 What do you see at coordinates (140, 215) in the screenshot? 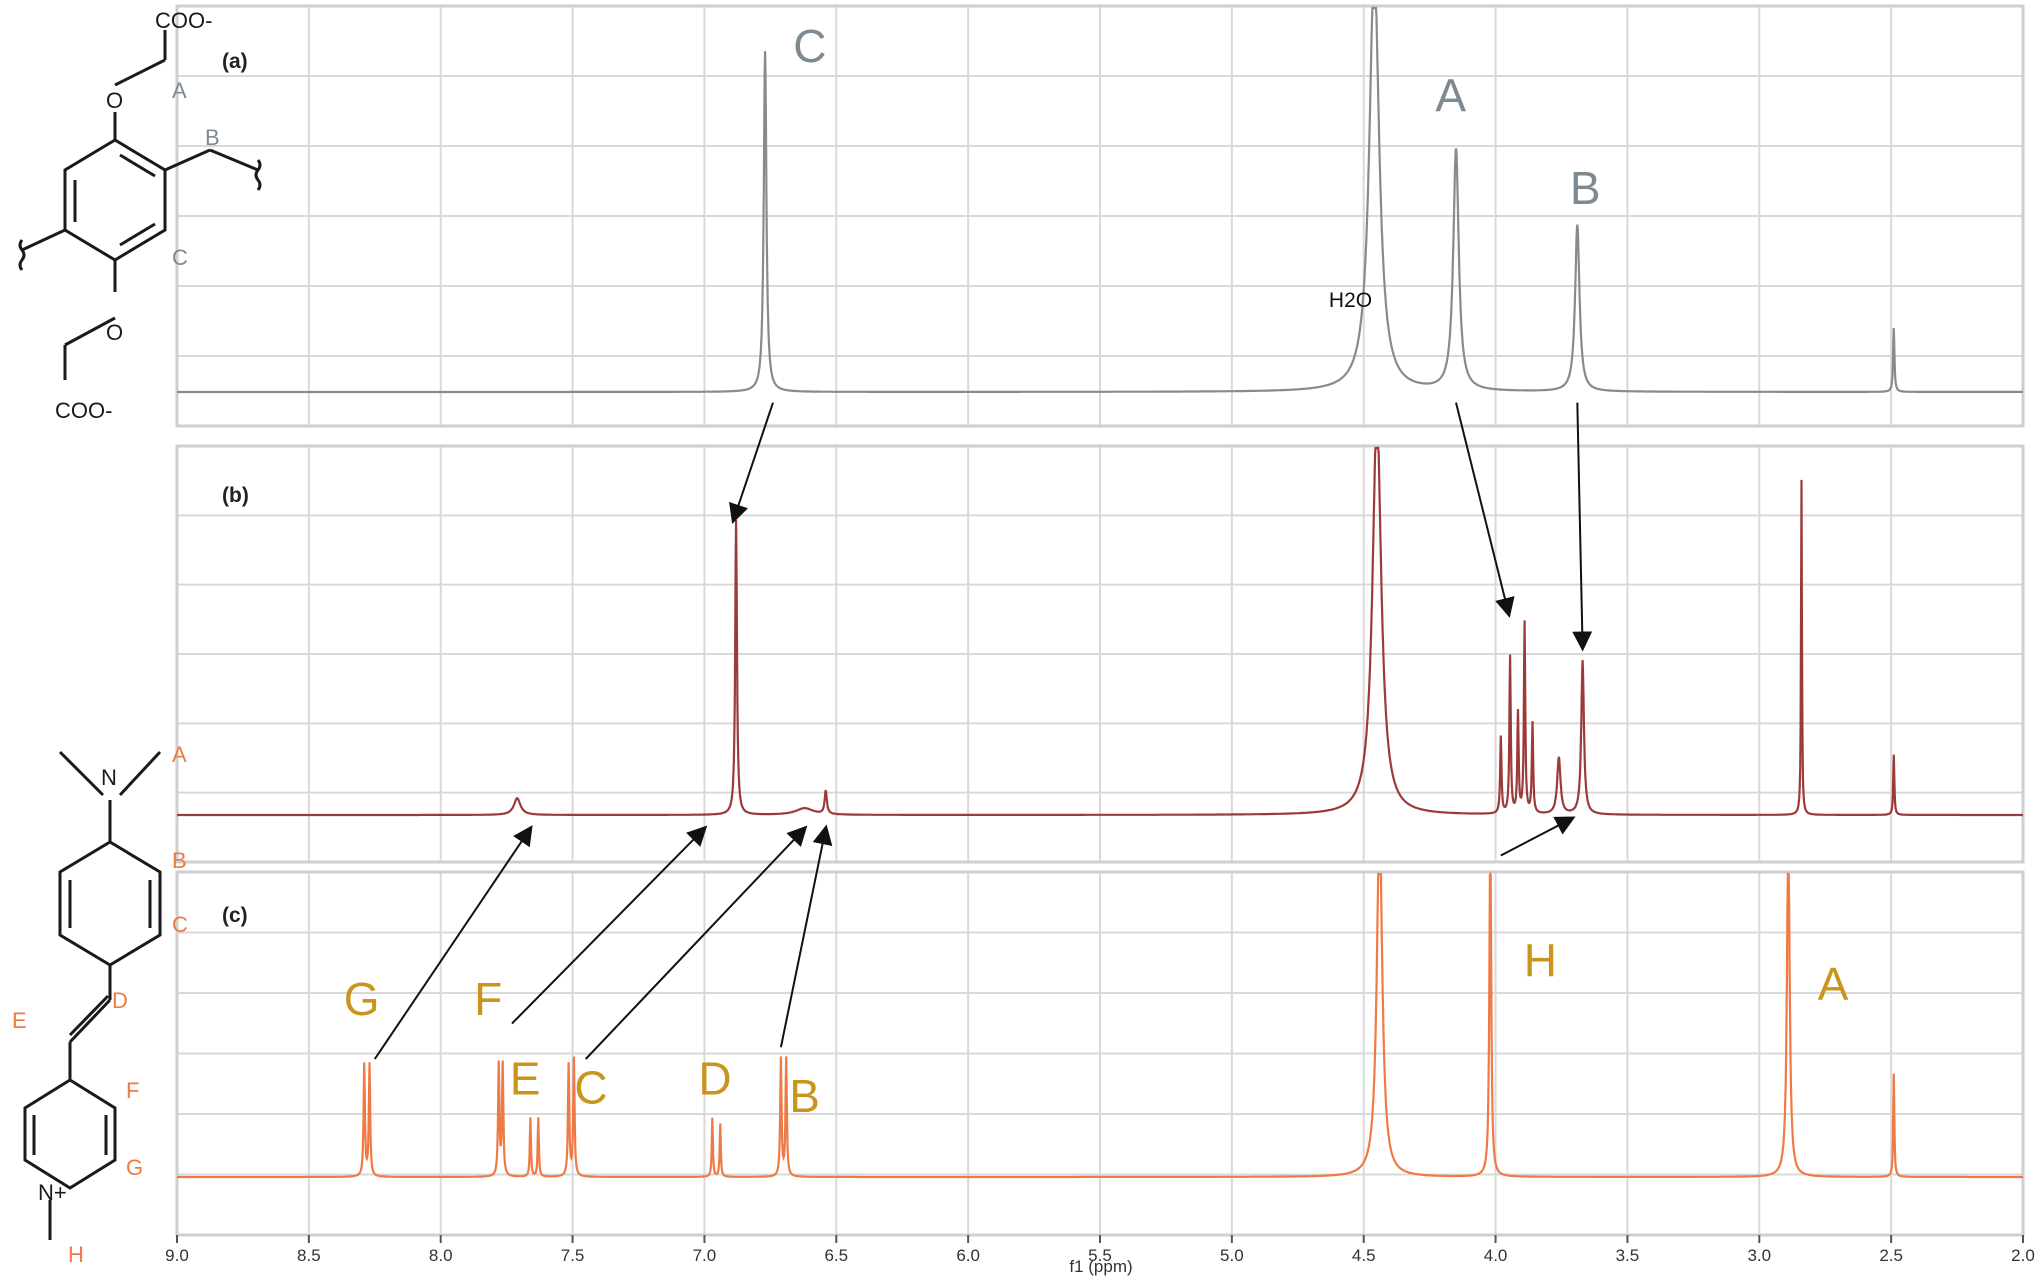
I see `structure-a: COO- COO- O O A B C` at bounding box center [140, 215].